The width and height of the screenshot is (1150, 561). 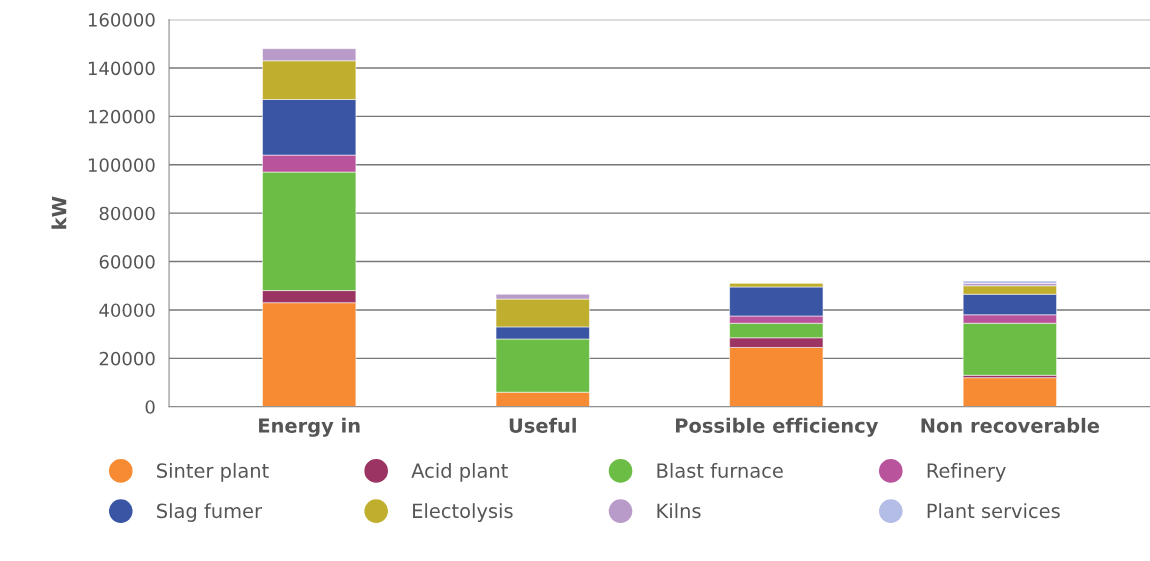 What do you see at coordinates (463, 512) in the screenshot?
I see `legend-label: Electolysis` at bounding box center [463, 512].